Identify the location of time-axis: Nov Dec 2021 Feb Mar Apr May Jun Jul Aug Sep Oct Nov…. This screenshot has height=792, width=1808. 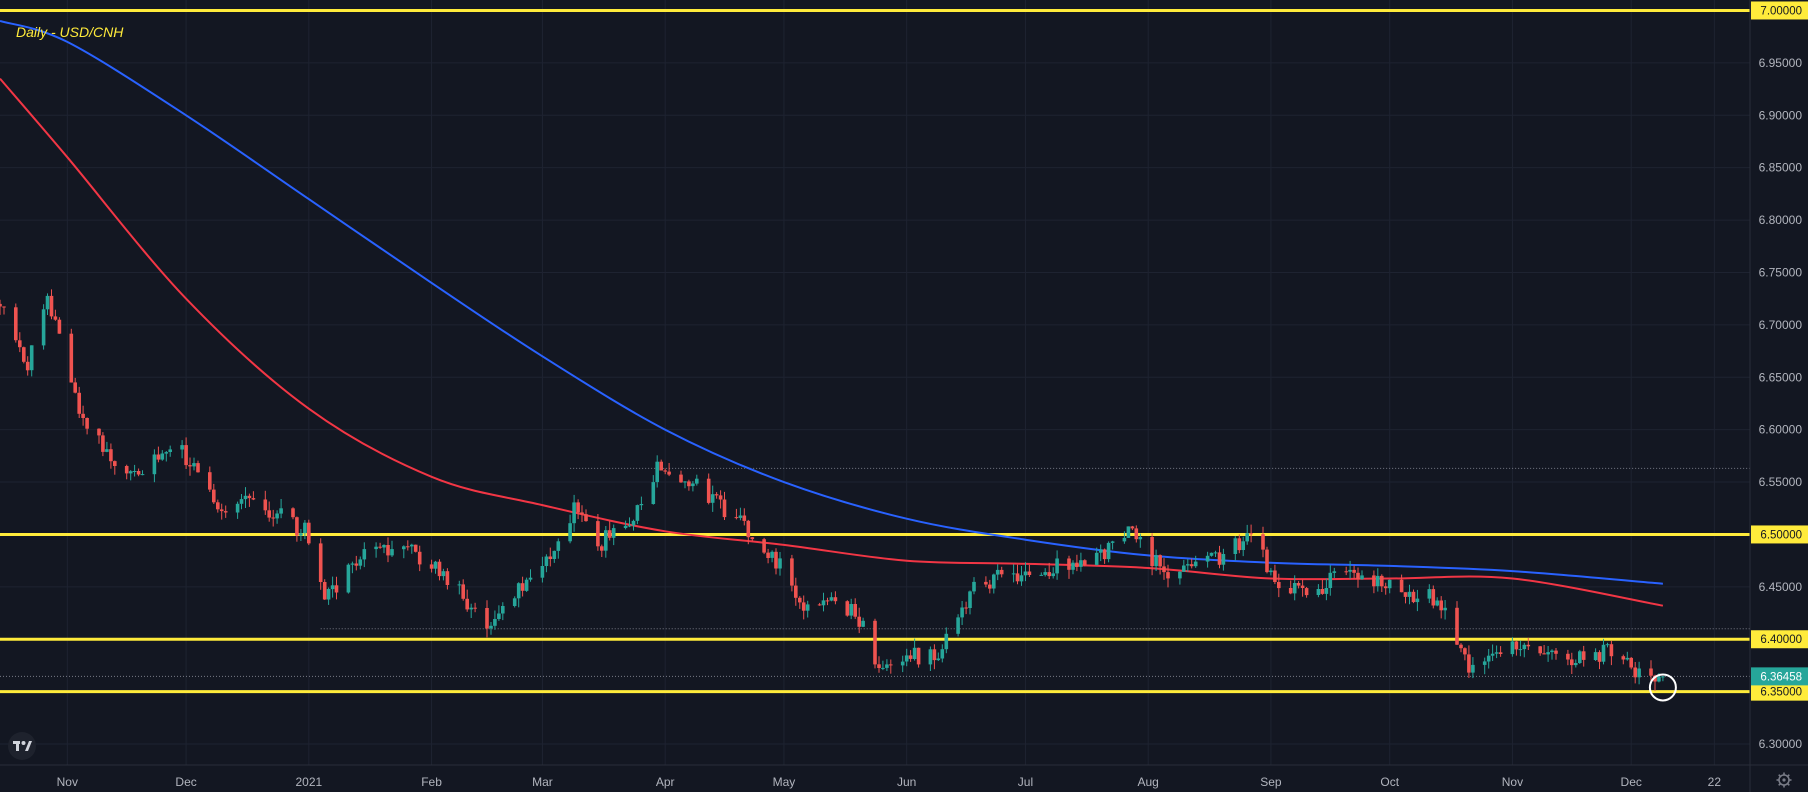
(889, 782).